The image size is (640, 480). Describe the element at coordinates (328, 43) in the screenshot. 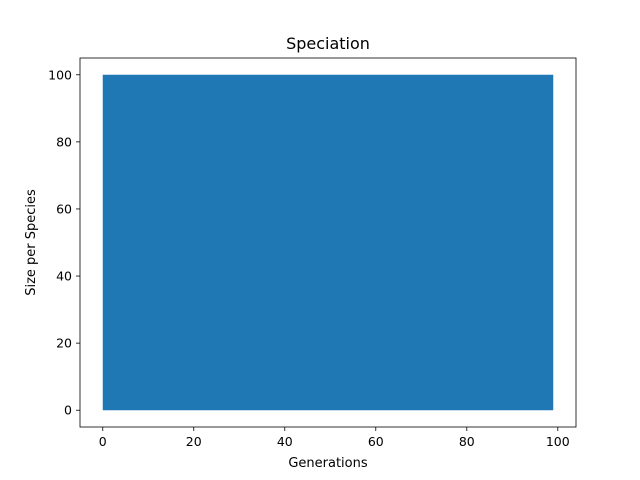

I see `chart-title: Speciation` at that location.